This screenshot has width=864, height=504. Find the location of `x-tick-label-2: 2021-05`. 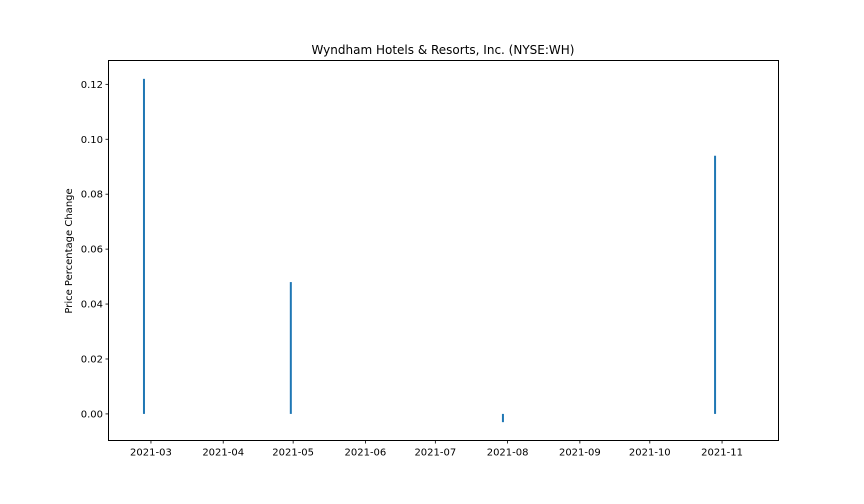

x-tick-label-2: 2021-05 is located at coordinates (293, 453).